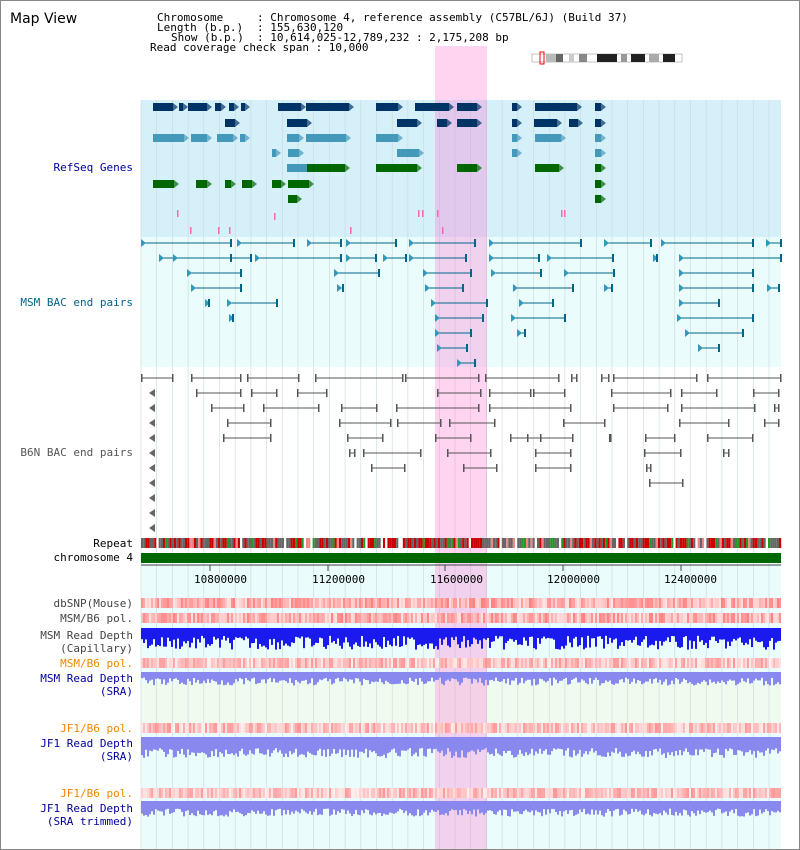 The height and width of the screenshot is (850, 800). What do you see at coordinates (461, 543) in the screenshot?
I see `repeat-track` at bounding box center [461, 543].